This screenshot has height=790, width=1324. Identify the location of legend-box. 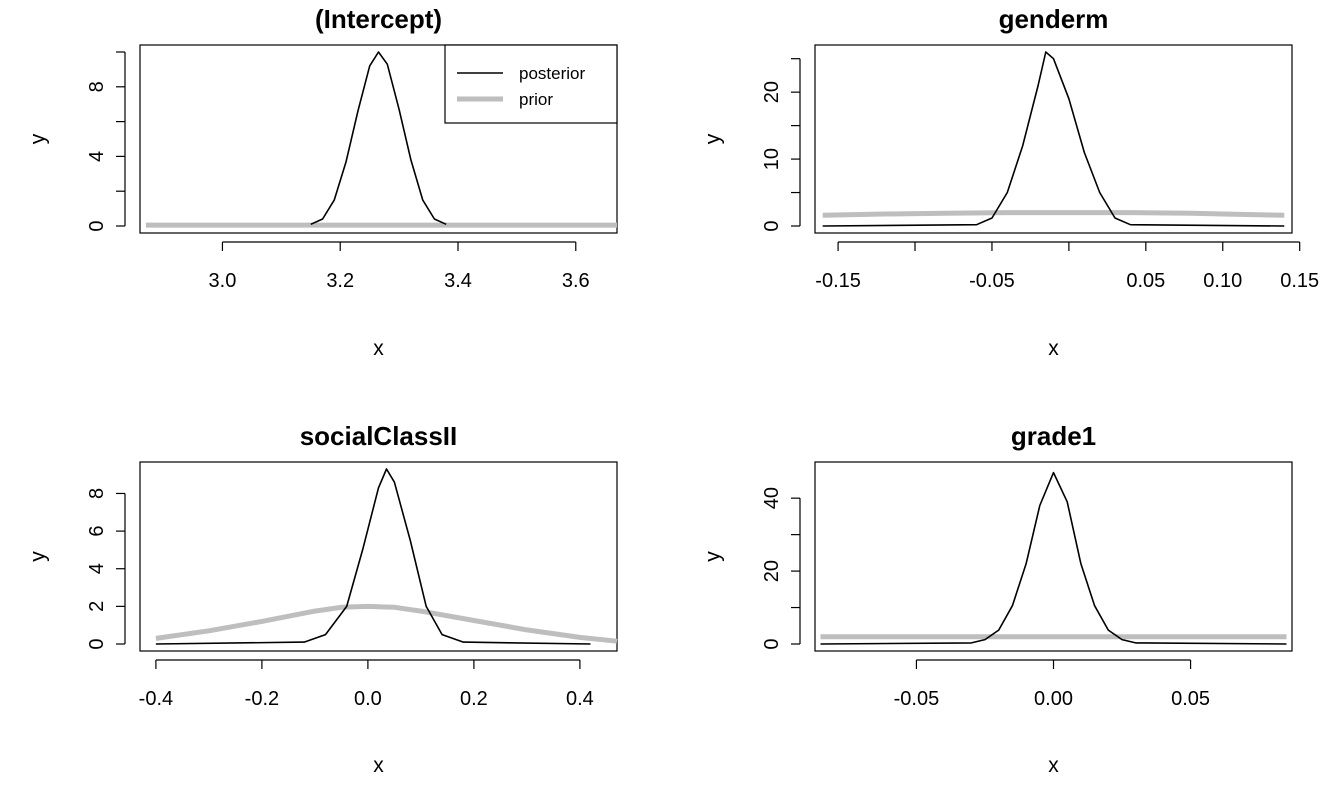
(531, 84).